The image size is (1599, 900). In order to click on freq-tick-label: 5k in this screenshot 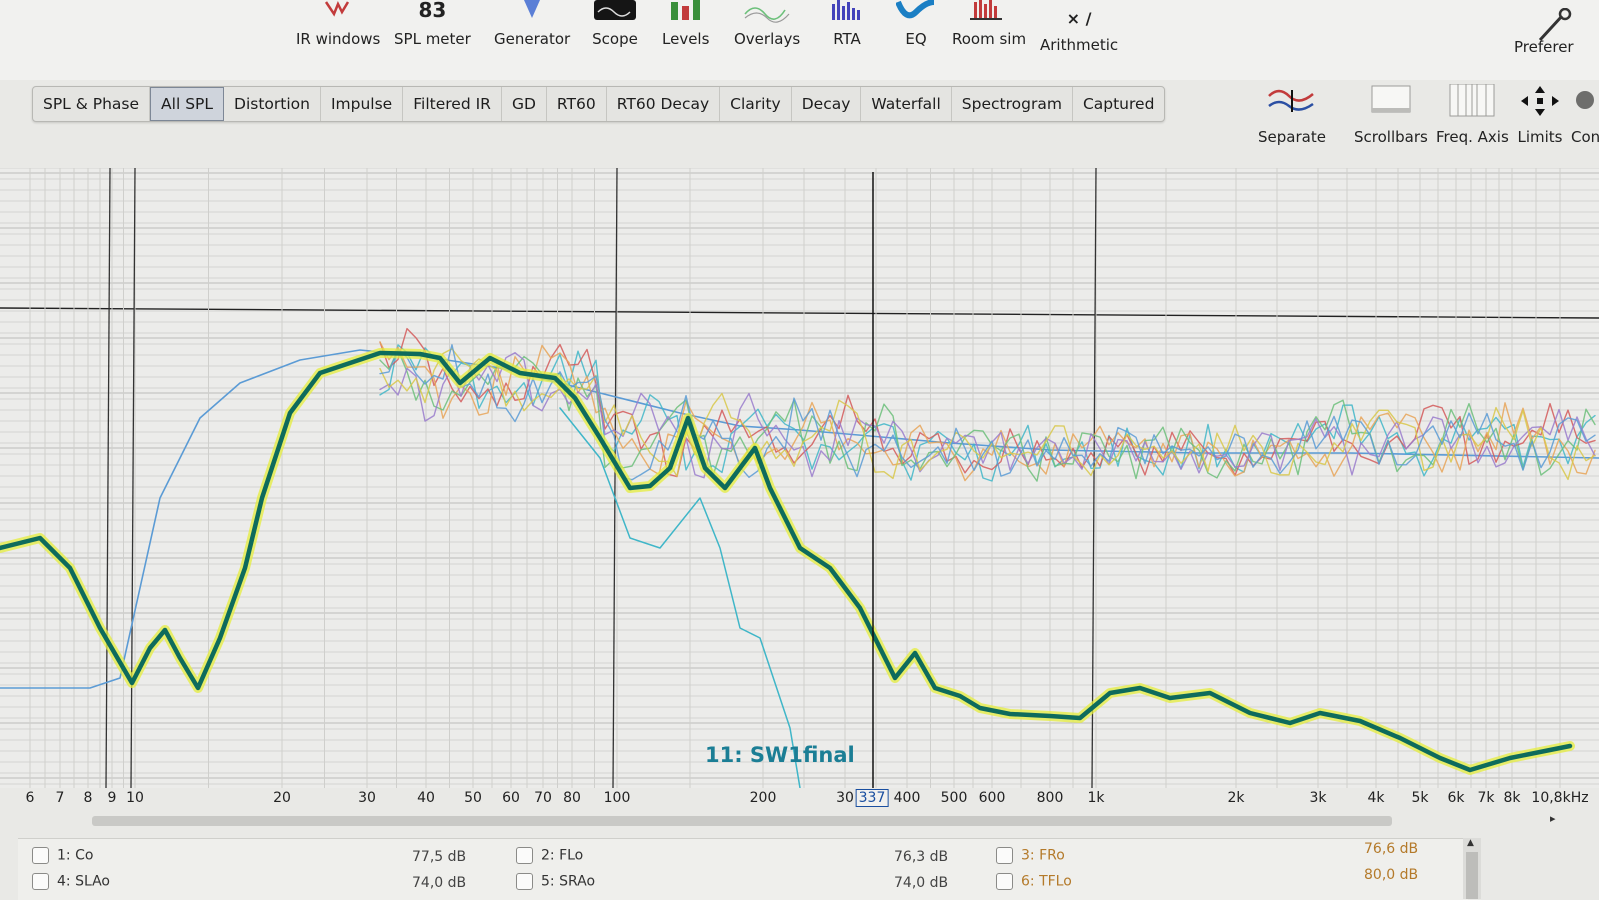, I will do `click(1420, 798)`.